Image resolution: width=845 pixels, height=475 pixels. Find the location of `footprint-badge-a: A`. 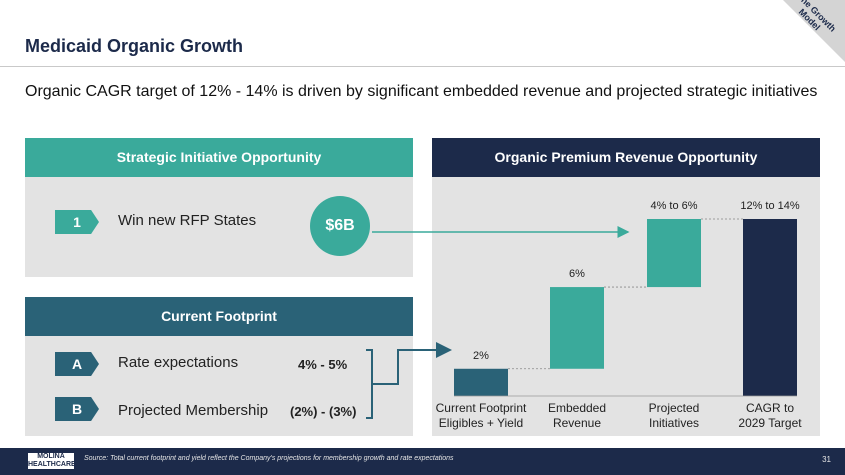

footprint-badge-a: A is located at coordinates (77, 364).